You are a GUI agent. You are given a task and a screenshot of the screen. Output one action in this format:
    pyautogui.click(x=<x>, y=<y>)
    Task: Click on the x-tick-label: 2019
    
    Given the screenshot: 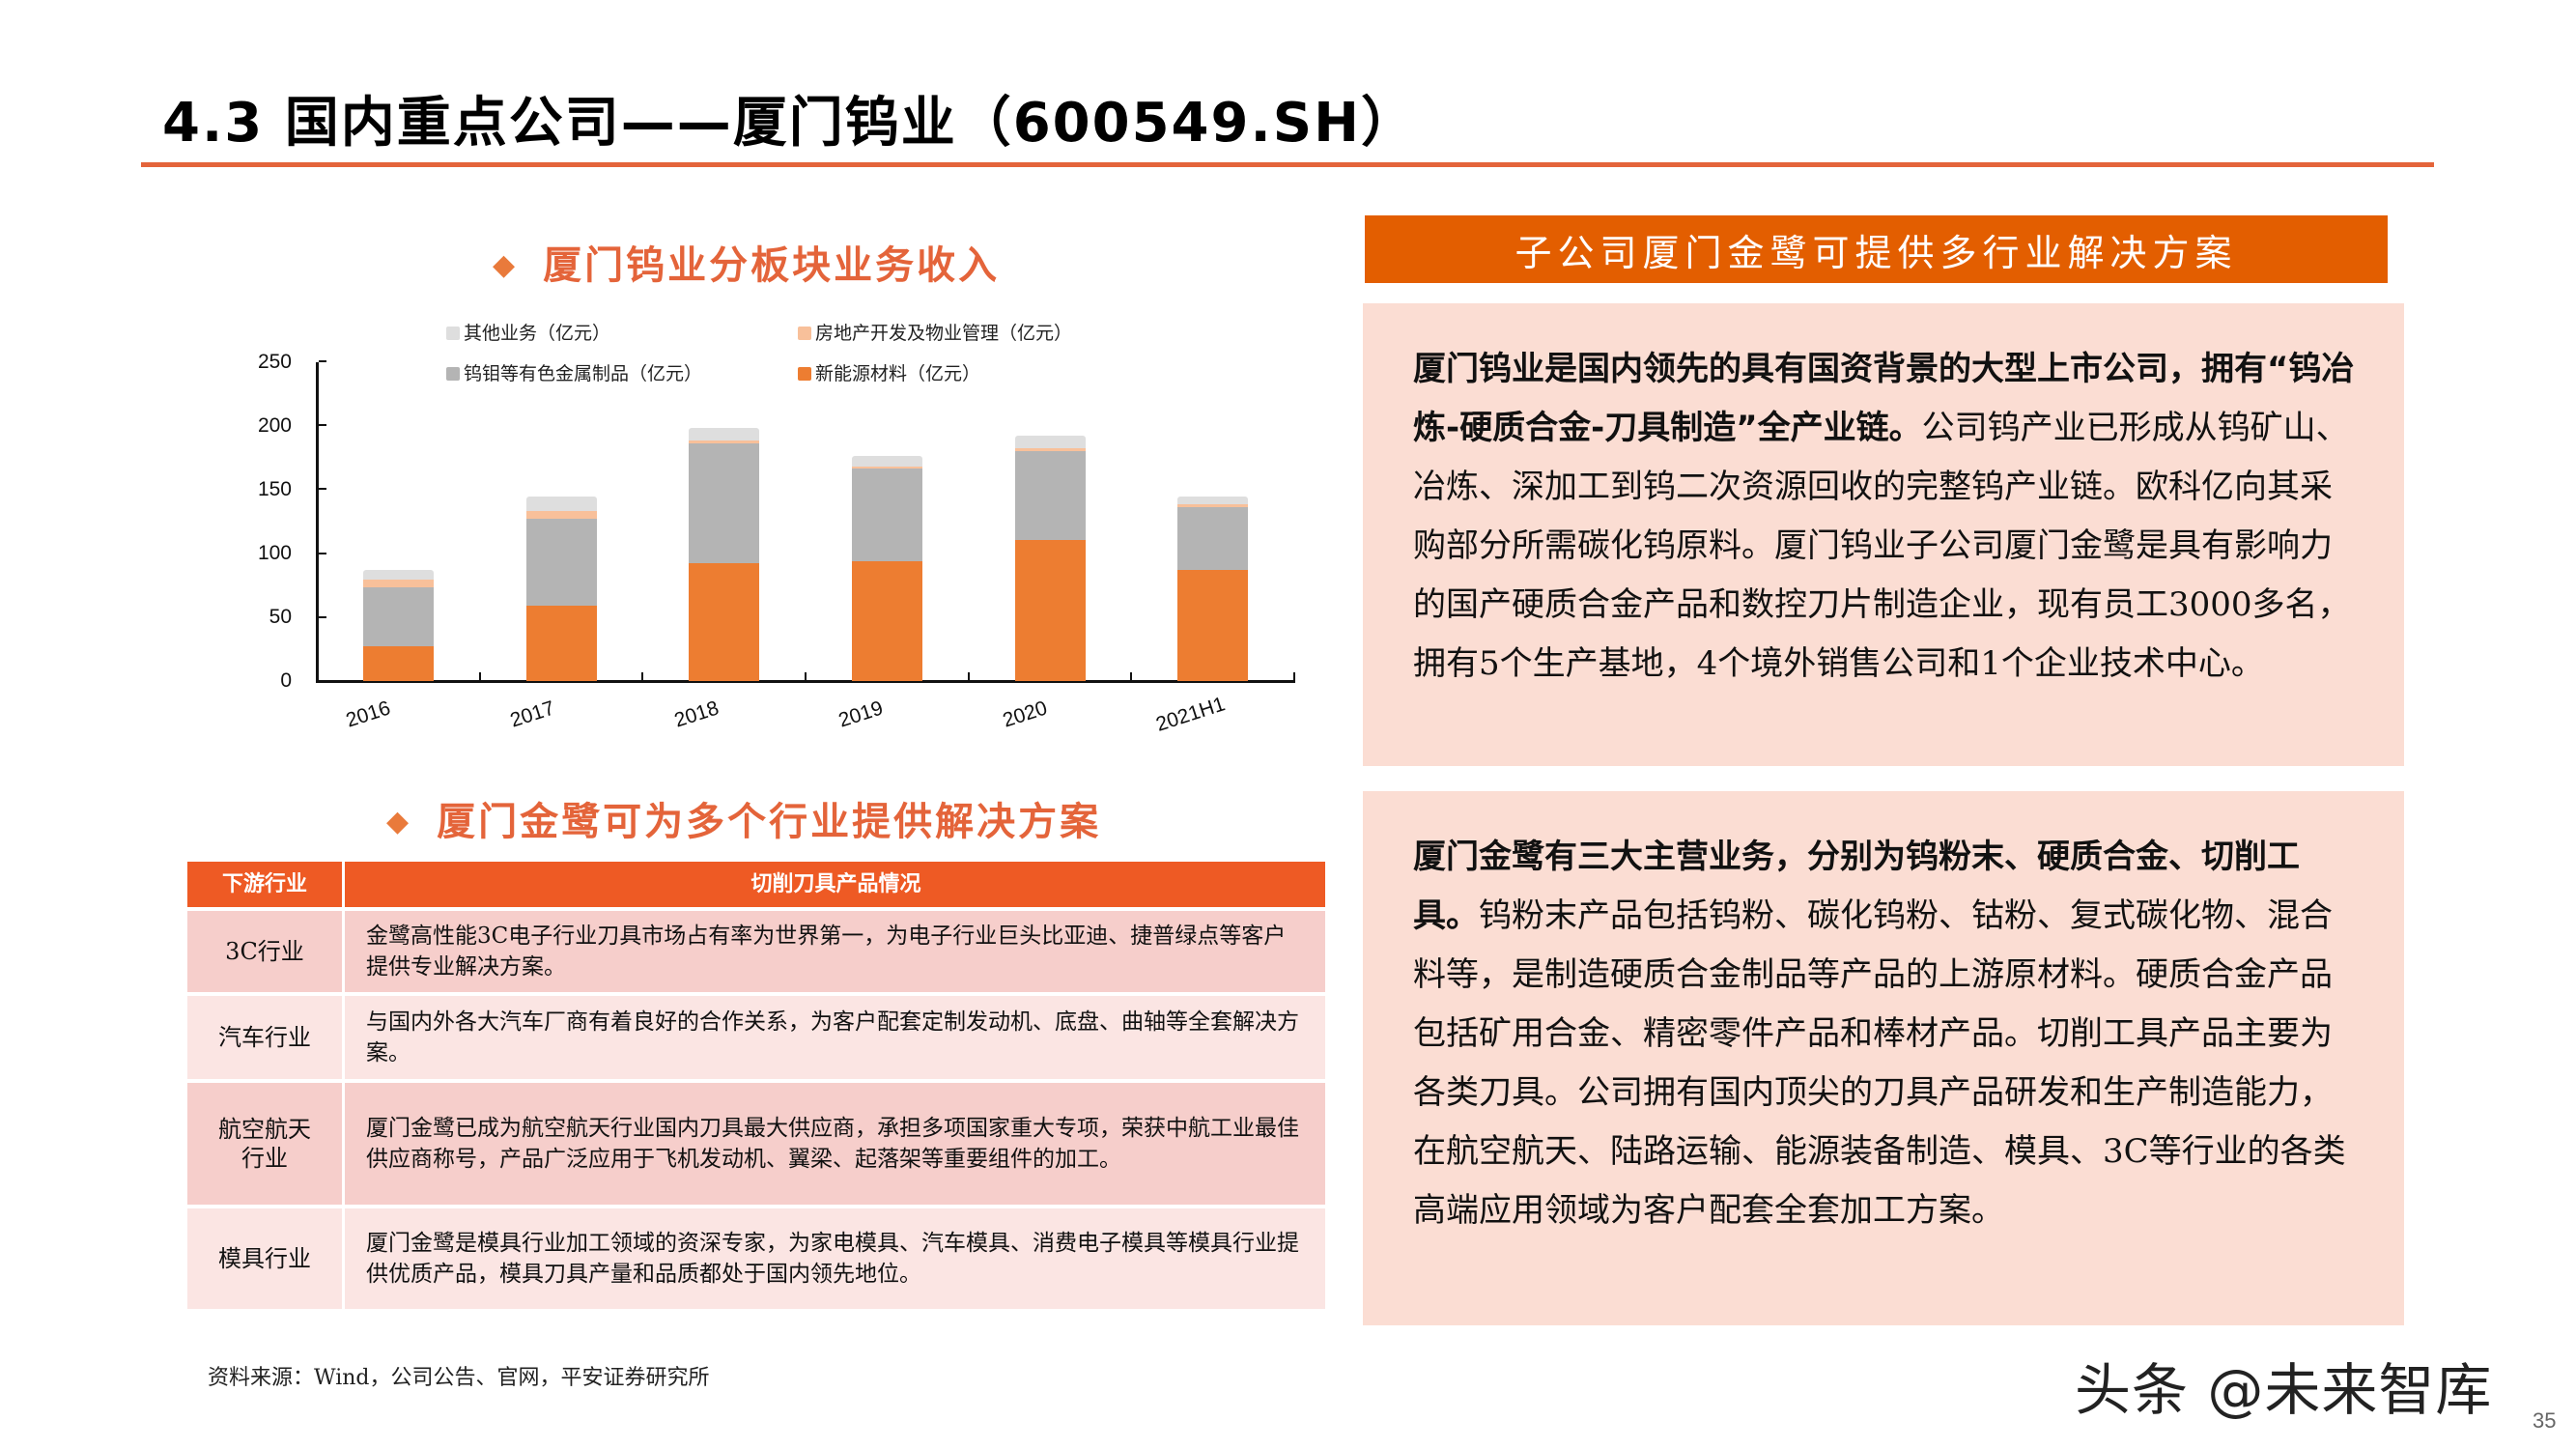 What is the action you would take?
    pyautogui.click(x=860, y=714)
    